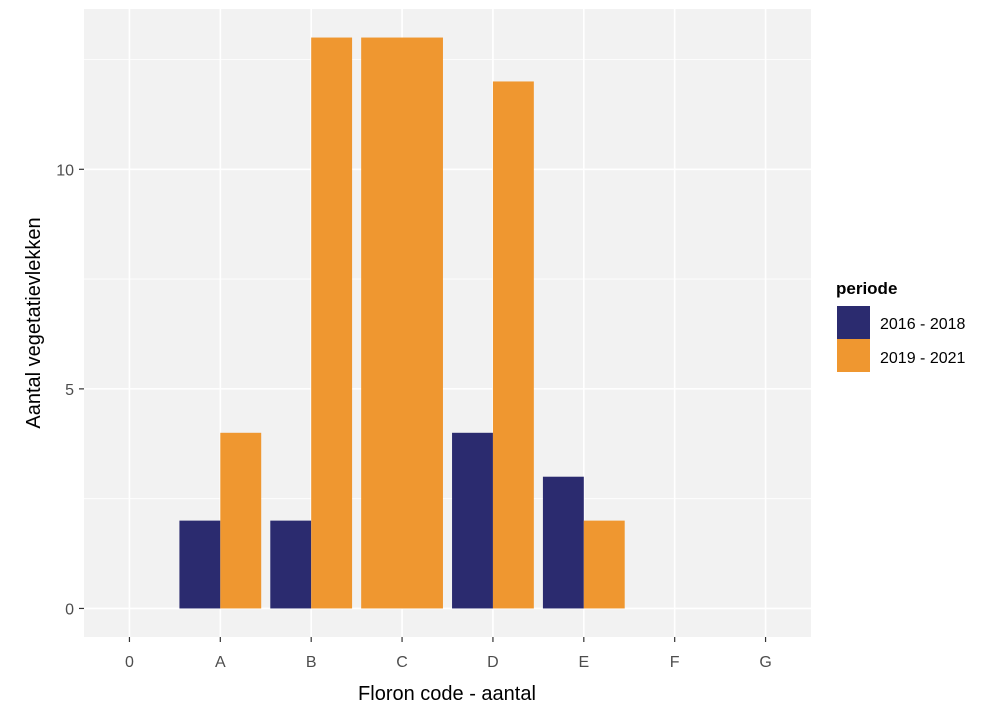  I want to click on y-axis-title: Aantal vegetatievlekken, so click(34, 322).